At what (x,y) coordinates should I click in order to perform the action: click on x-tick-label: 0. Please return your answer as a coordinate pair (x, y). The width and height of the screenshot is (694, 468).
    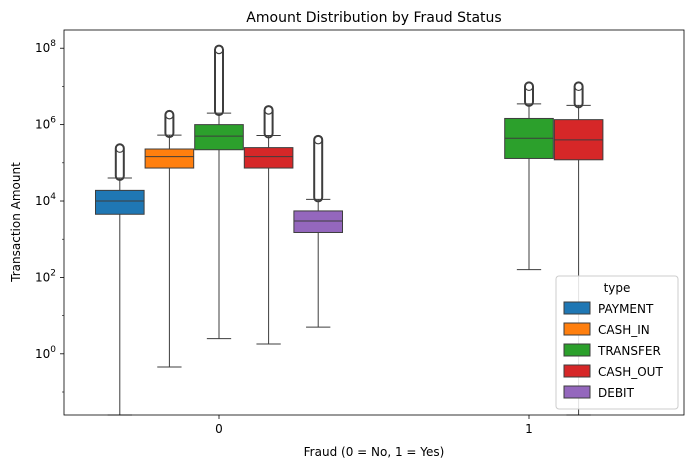
    Looking at the image, I should click on (219, 429).